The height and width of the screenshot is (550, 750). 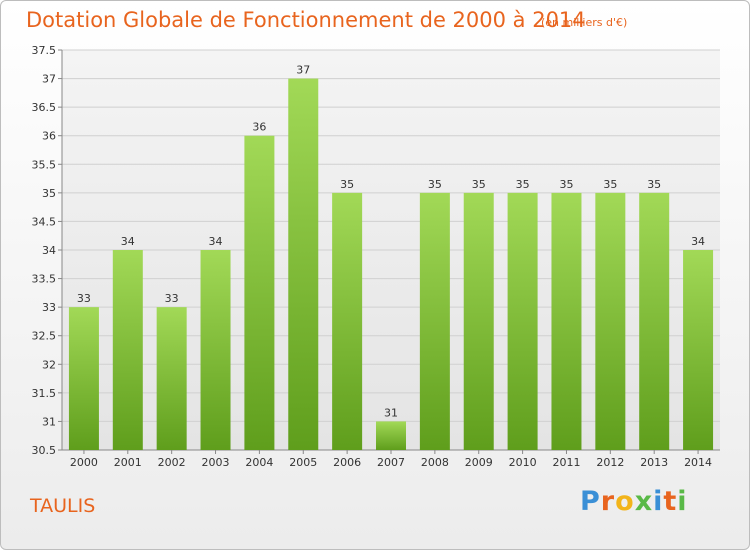 I want to click on x-tick-label-2010: 2010, so click(x=523, y=462).